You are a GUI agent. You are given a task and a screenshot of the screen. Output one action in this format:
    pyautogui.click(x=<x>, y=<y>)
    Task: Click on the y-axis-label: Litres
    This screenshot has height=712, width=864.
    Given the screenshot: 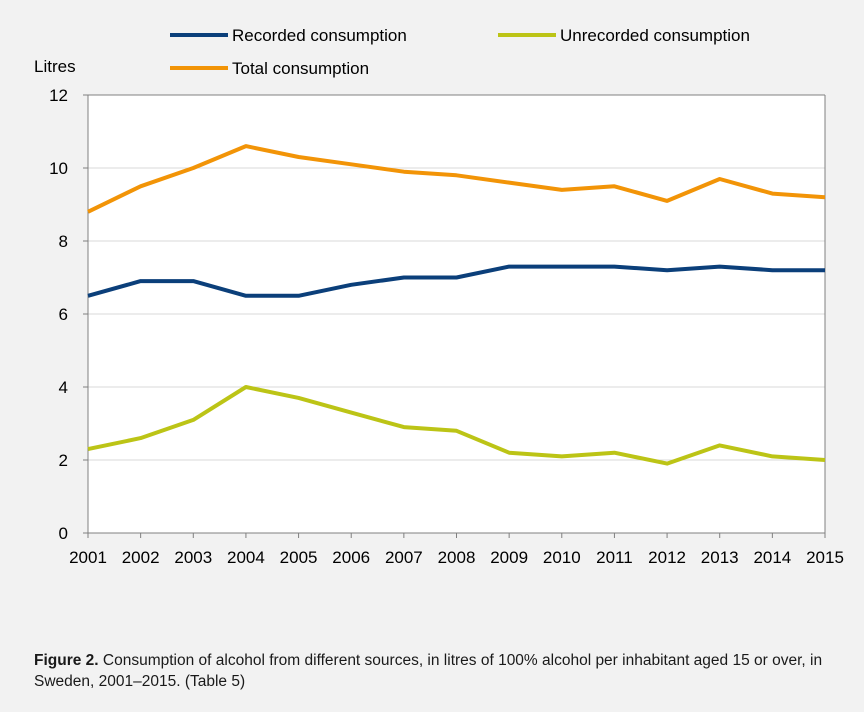 What is the action you would take?
    pyautogui.click(x=55, y=66)
    